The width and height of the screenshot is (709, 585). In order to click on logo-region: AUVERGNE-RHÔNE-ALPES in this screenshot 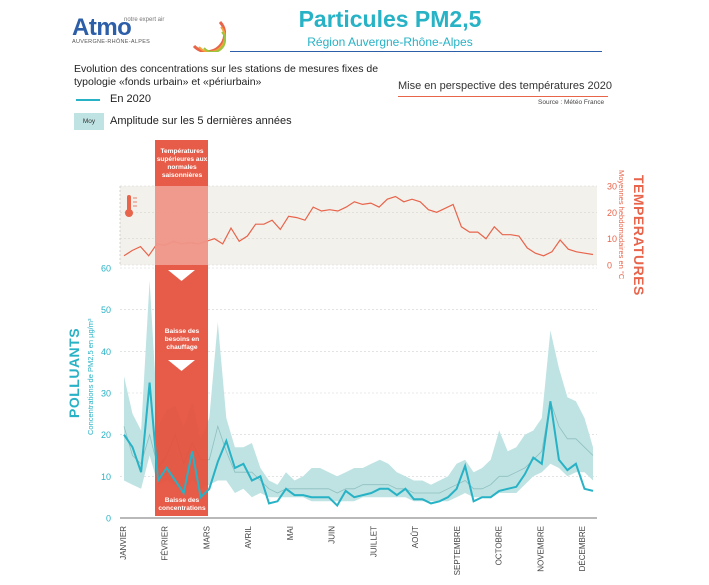, I will do `click(111, 42)`.